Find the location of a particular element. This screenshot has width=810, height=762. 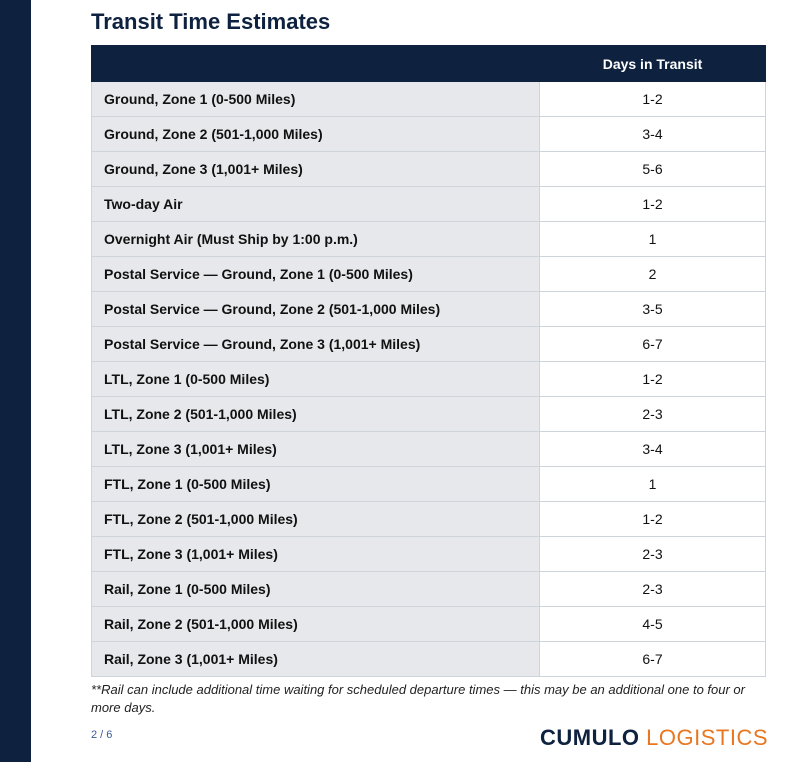

brand-logo: CUMULO LOGISTICS is located at coordinates (654, 738).